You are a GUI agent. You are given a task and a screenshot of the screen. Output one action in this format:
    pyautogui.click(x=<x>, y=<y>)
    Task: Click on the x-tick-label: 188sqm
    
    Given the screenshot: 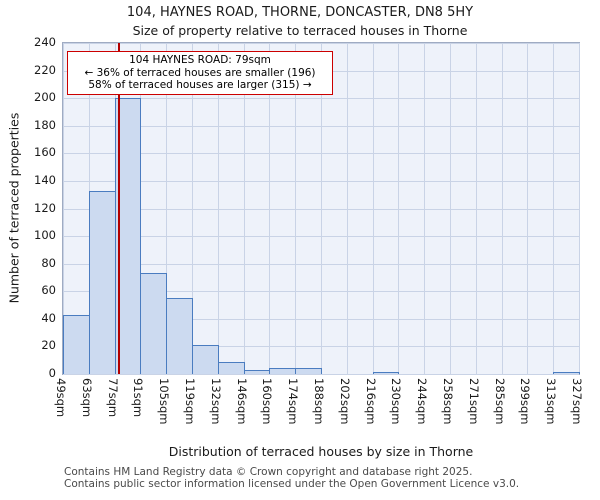 What is the action you would take?
    pyautogui.click(x=319, y=401)
    